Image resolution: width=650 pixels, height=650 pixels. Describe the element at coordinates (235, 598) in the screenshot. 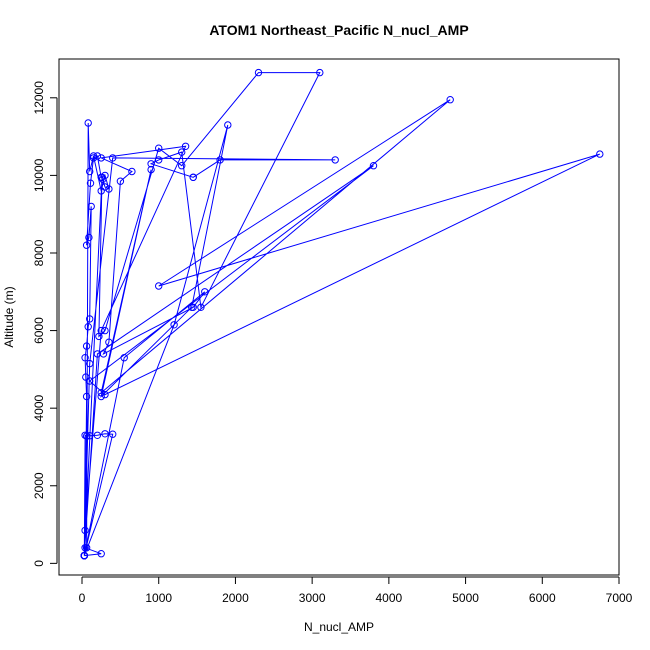

I see `x-tick-label: 2000` at that location.